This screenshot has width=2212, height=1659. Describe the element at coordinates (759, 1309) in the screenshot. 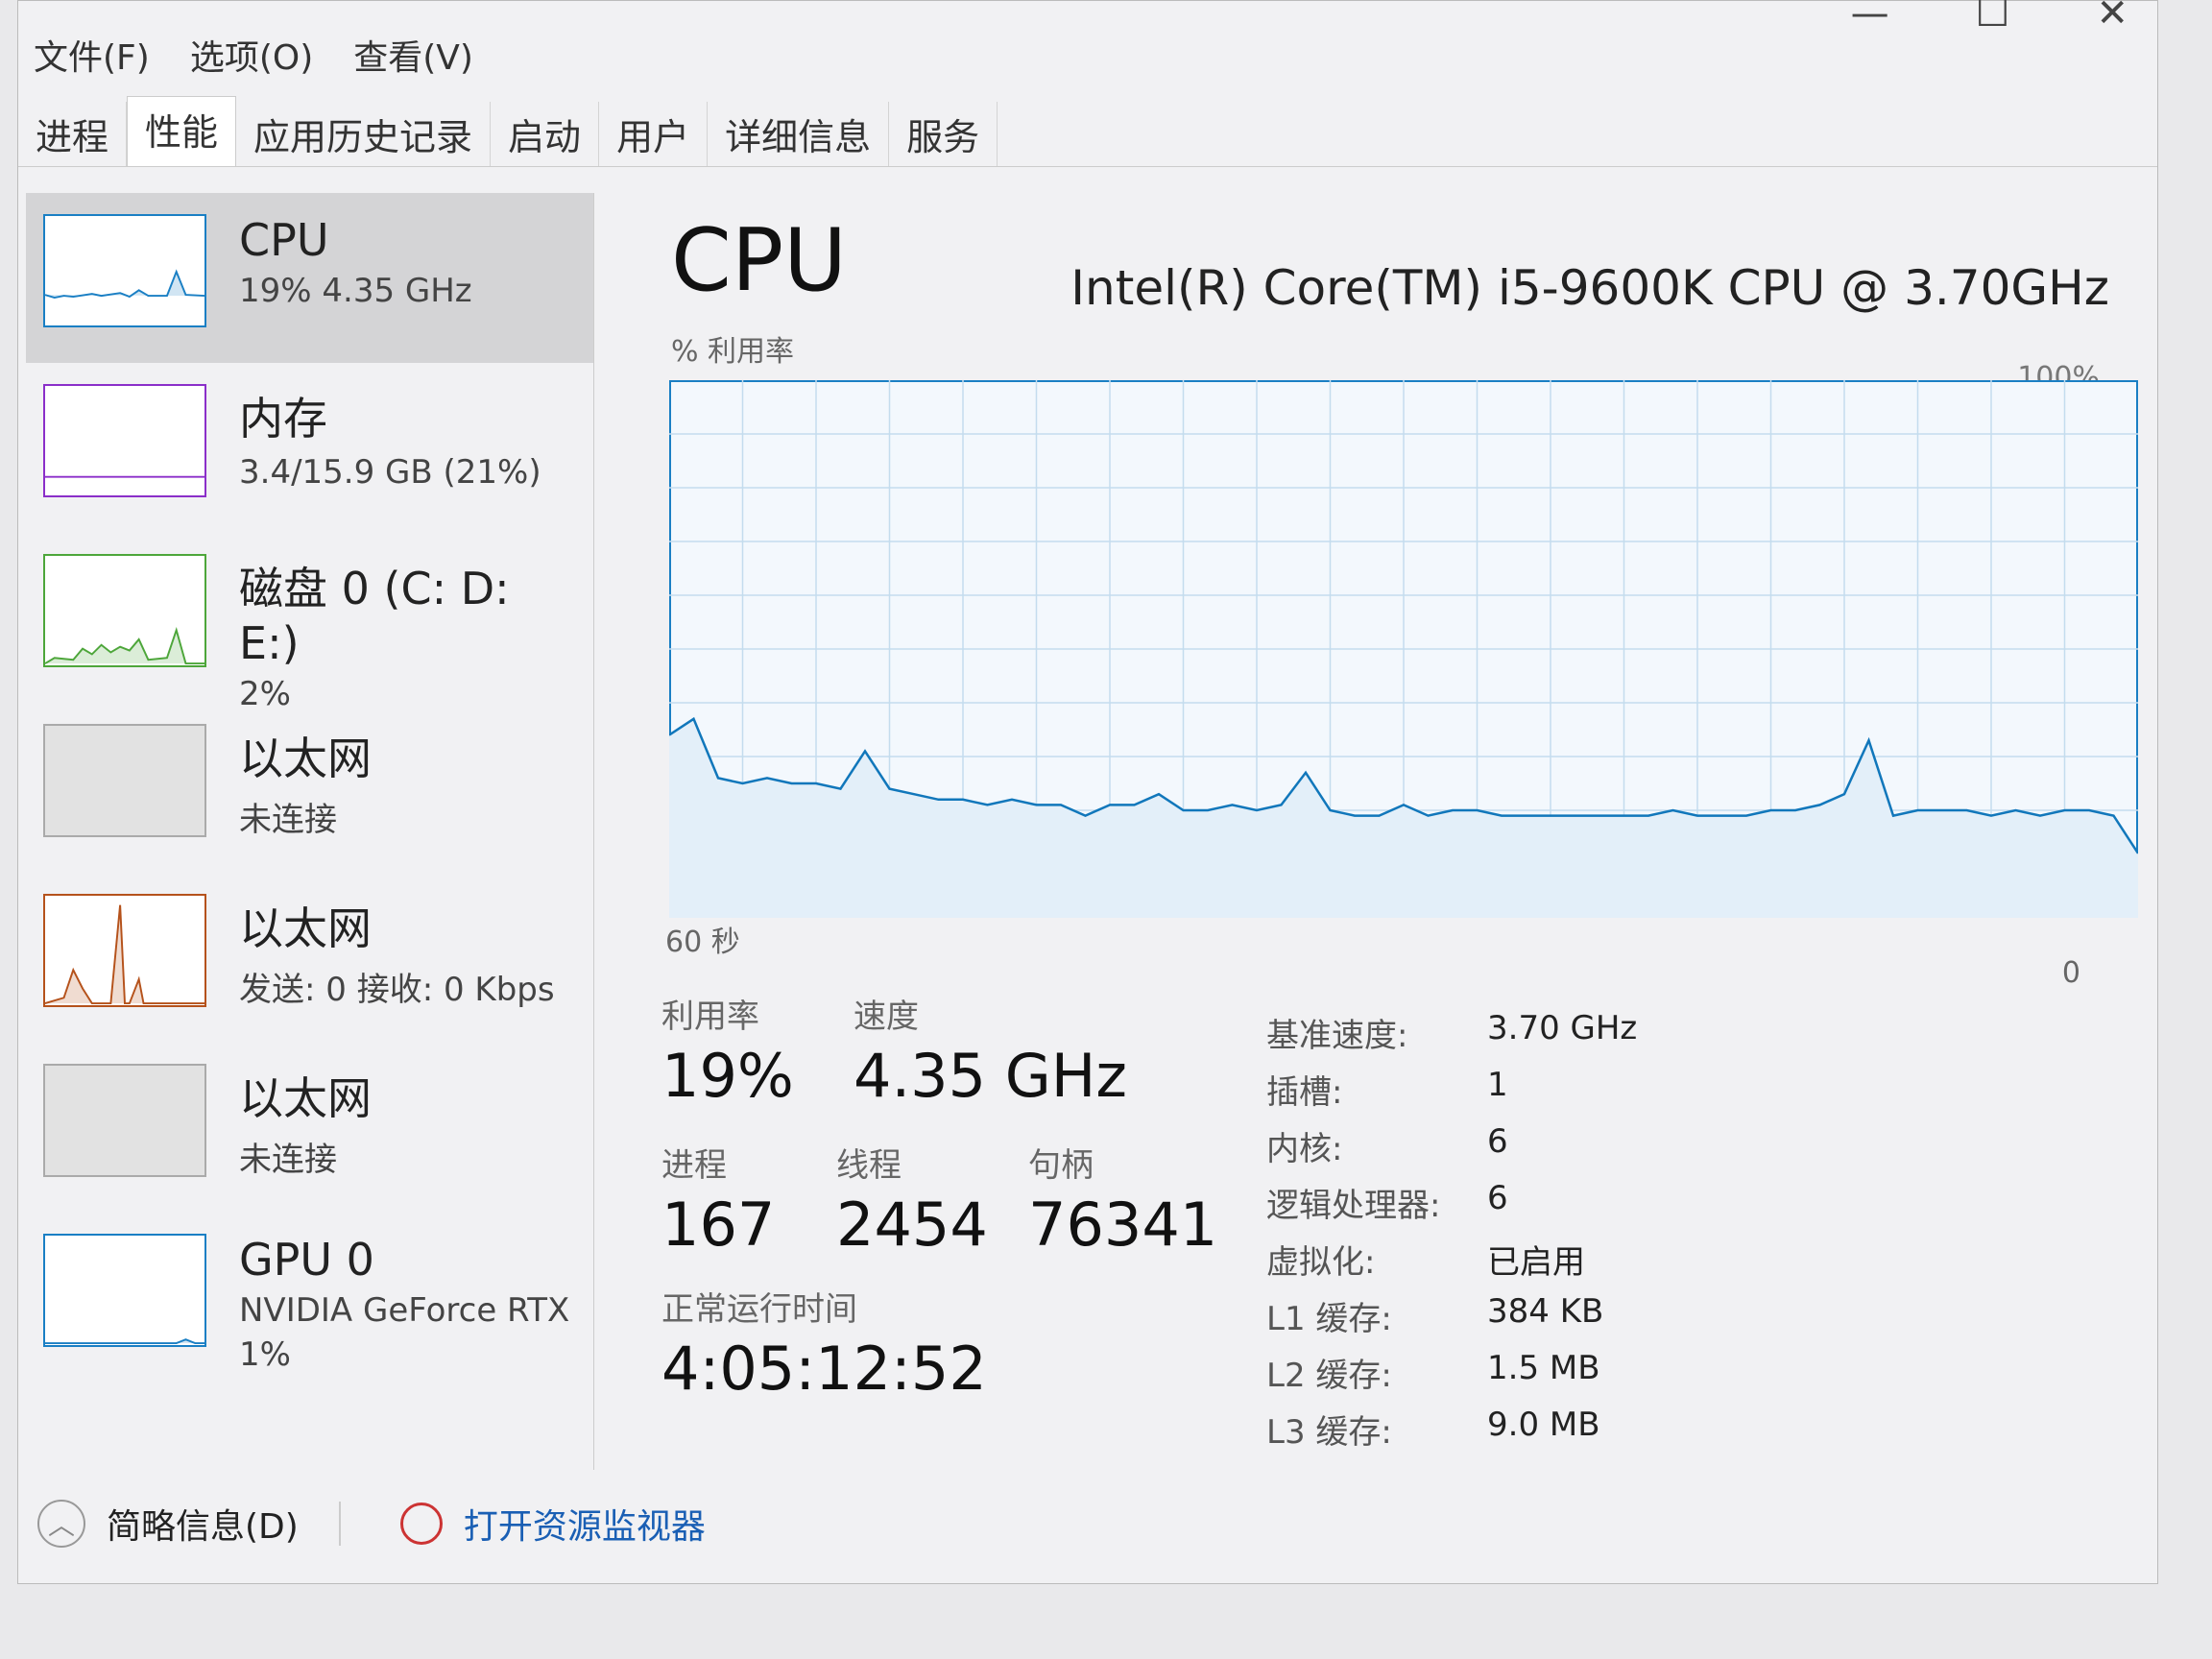

I see `uptime-label: 正常运行时间` at that location.